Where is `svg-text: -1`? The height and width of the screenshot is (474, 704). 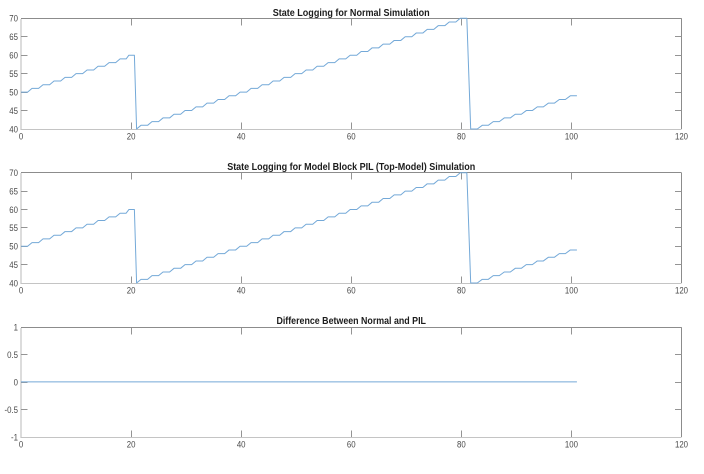
svg-text: -1 is located at coordinates (14, 437).